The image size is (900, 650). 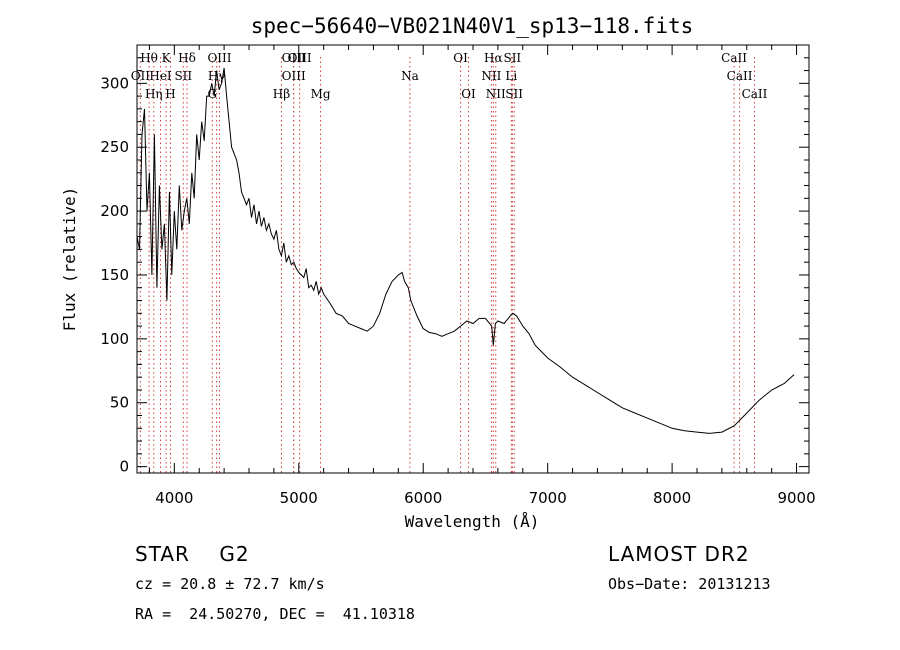 I want to click on y-tick-label: 300, so click(x=114, y=83).